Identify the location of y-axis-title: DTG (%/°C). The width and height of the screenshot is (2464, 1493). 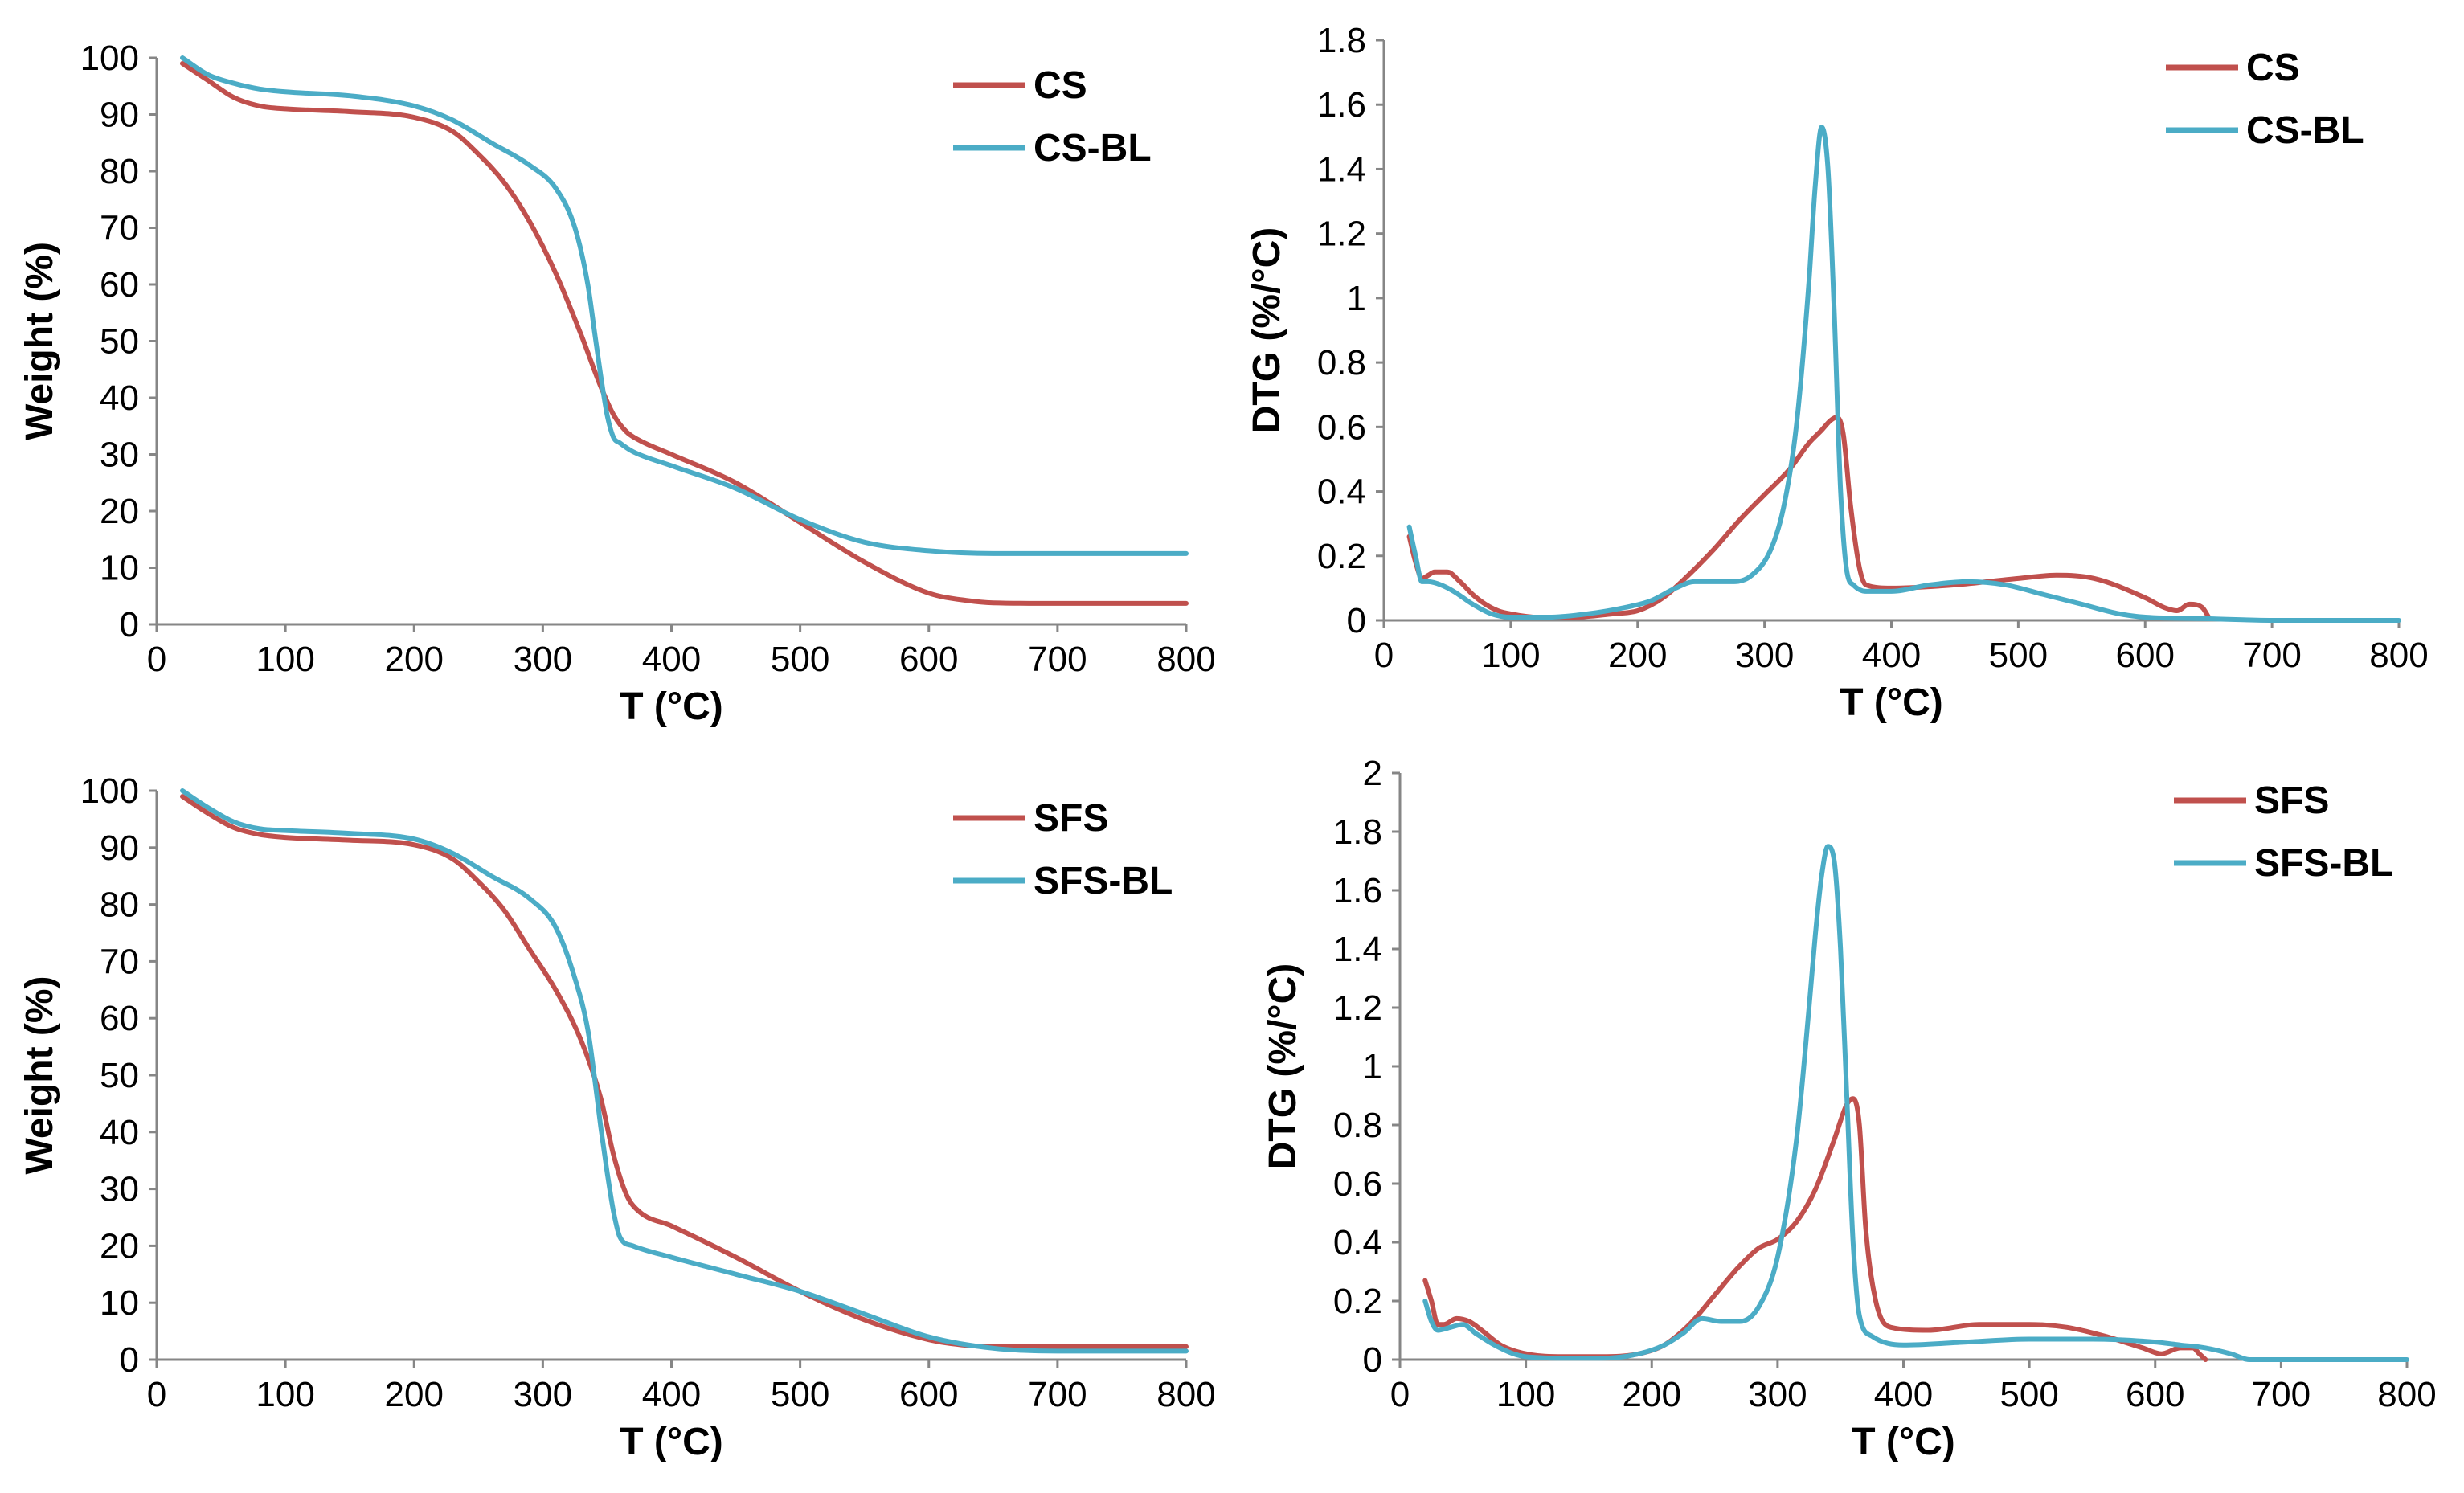
(1267, 330).